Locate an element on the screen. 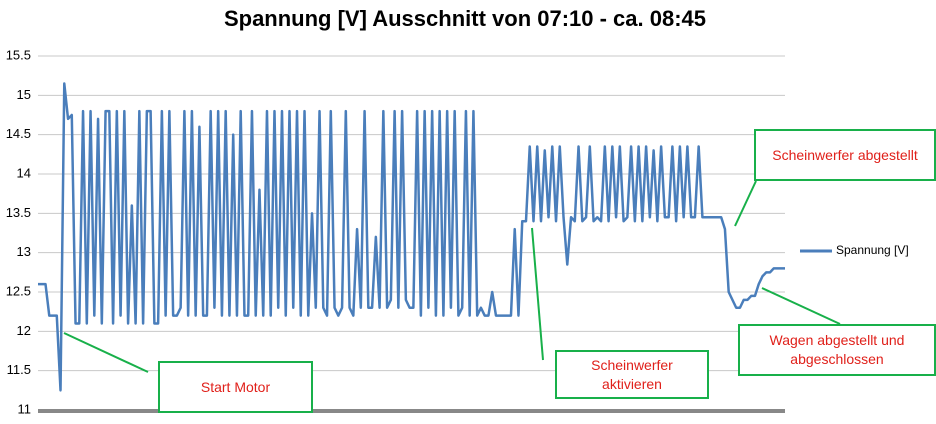  annotation: Start Motor is located at coordinates (235, 387).